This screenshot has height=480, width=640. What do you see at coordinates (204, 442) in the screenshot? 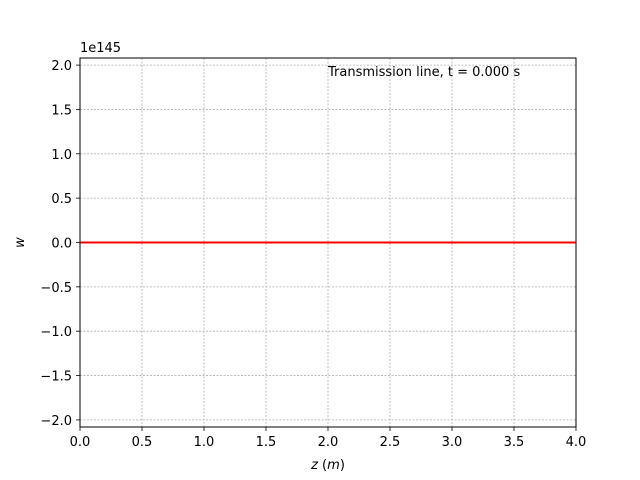
I see `x-tick-label: 1.0` at bounding box center [204, 442].